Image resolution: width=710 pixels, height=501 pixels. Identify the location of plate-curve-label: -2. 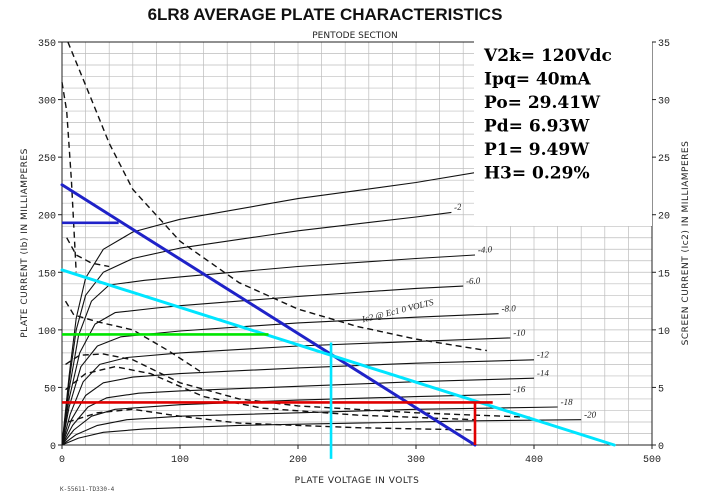
(457, 206).